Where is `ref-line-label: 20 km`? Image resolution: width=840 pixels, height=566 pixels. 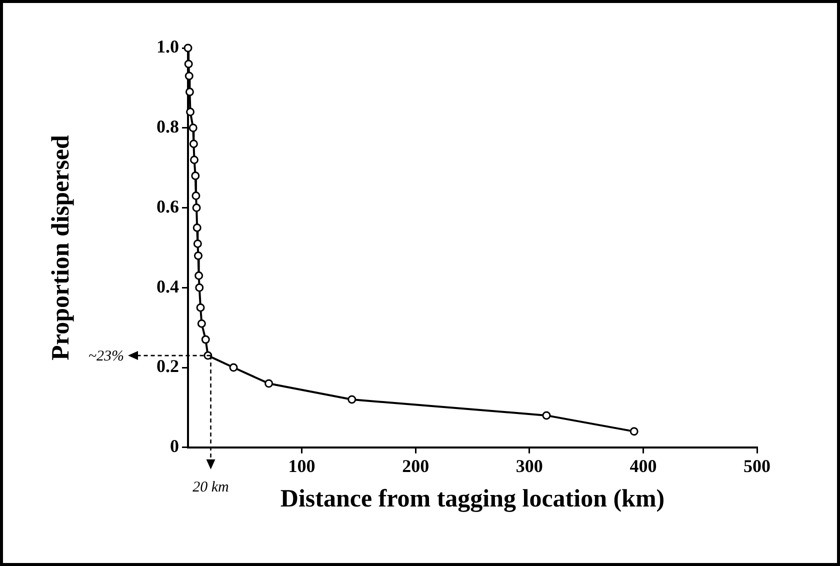 ref-line-label: 20 km is located at coordinates (211, 487).